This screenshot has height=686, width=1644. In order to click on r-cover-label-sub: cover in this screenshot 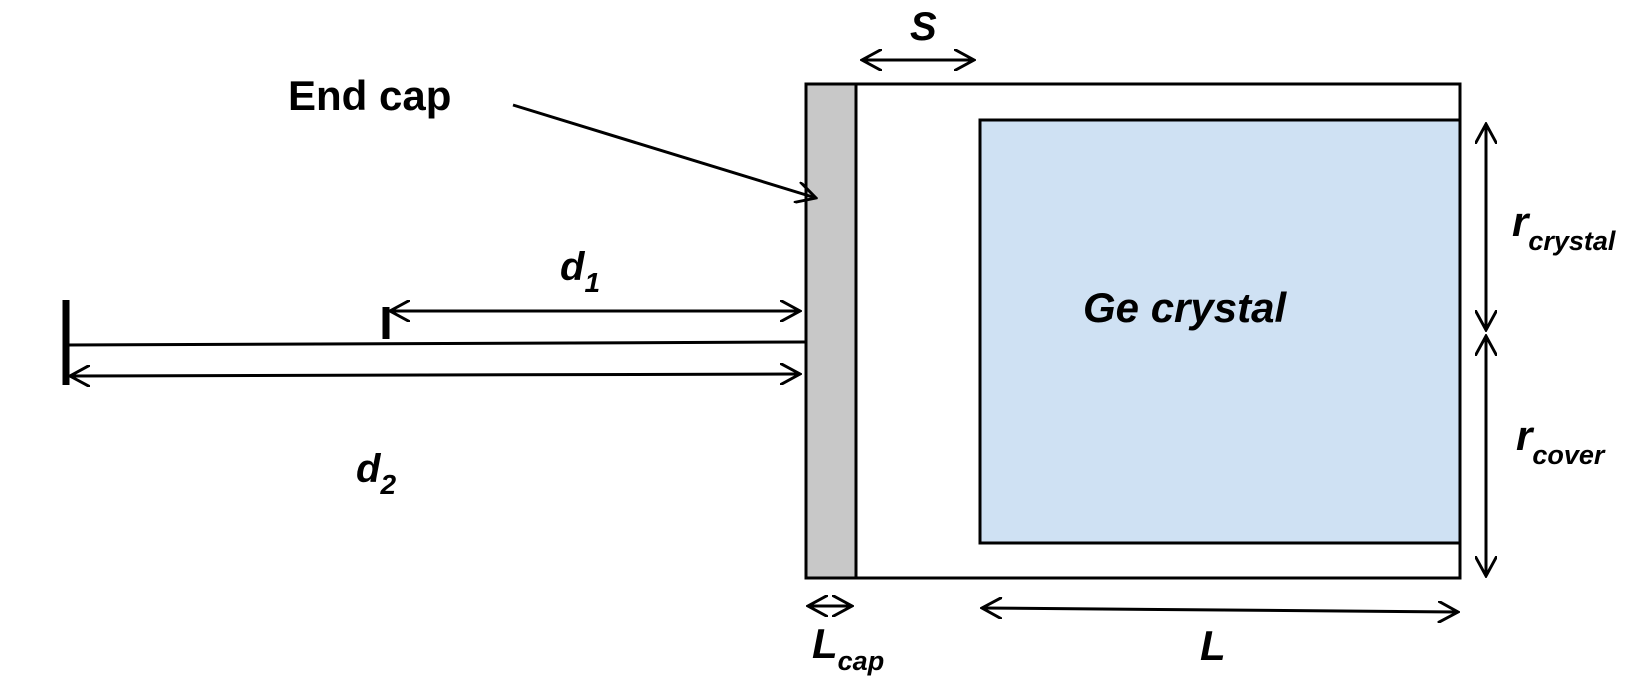, I will do `click(1569, 455)`.